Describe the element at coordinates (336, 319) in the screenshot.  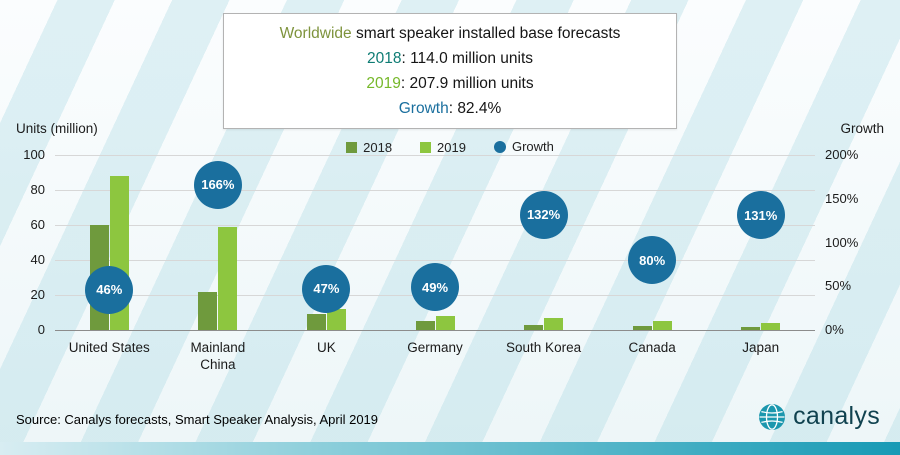
I see `bar-2019-uk` at that location.